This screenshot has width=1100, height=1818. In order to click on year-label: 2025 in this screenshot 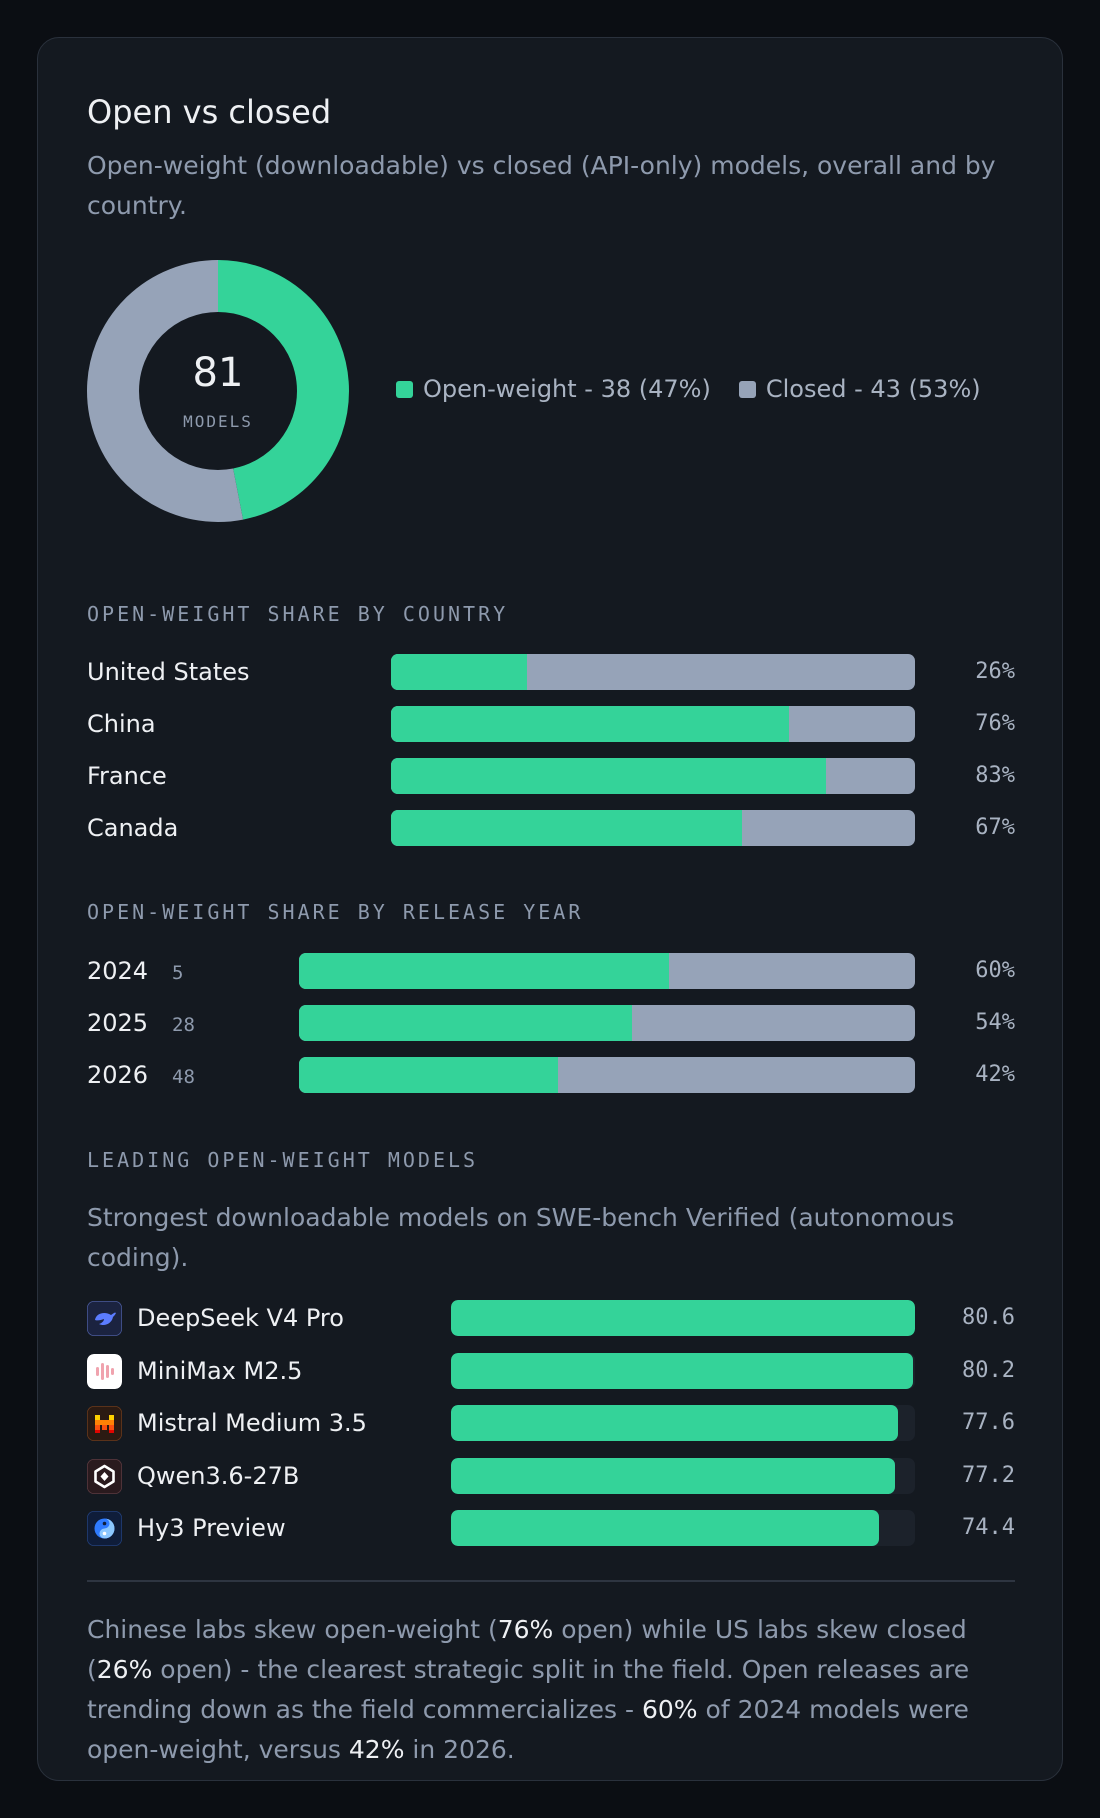, I will do `click(118, 1023)`.